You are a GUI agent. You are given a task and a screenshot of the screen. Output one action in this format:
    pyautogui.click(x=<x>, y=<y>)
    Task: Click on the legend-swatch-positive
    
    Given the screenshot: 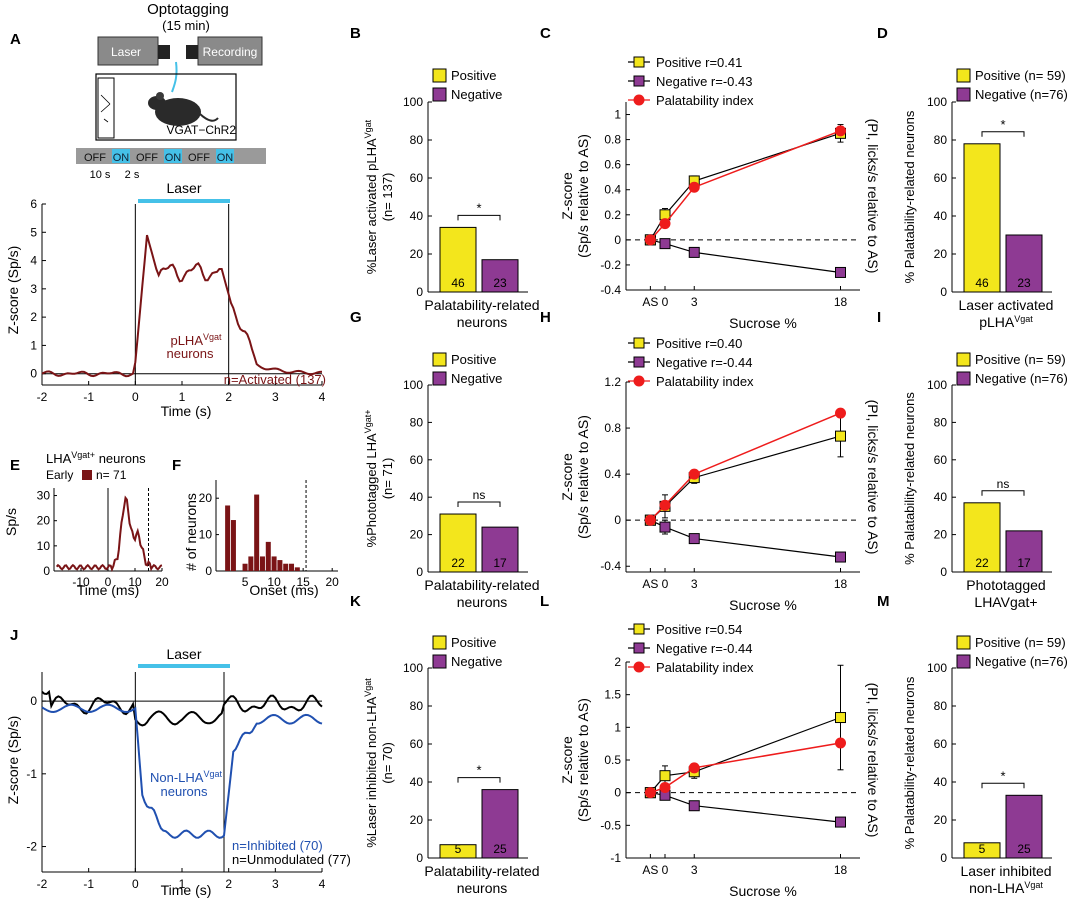 What is the action you would take?
    pyautogui.click(x=963, y=642)
    